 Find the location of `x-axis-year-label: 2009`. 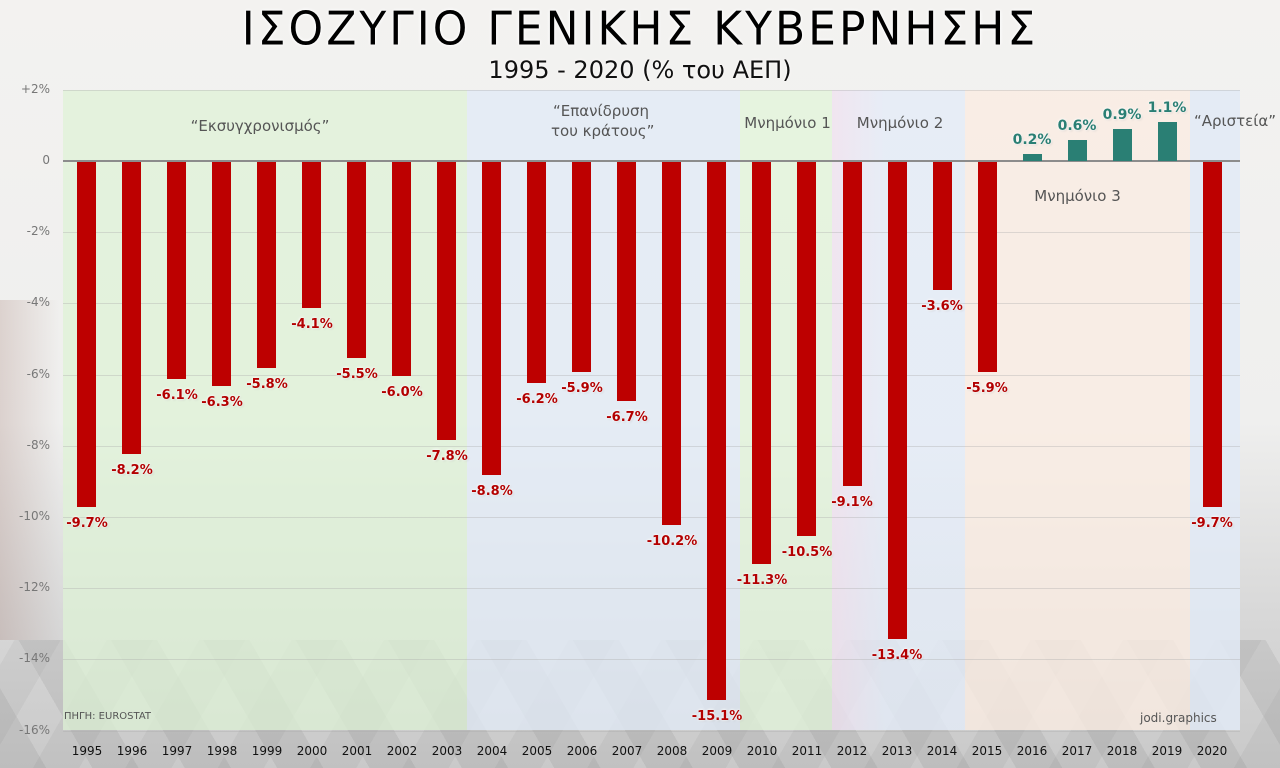

x-axis-year-label: 2009 is located at coordinates (717, 751).